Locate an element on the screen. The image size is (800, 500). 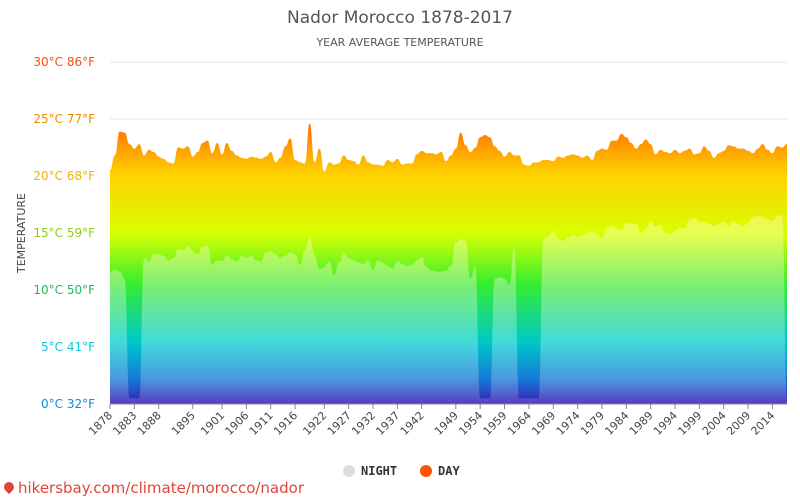
y-tick-label: 25°C 77°F is located at coordinates (64, 119).